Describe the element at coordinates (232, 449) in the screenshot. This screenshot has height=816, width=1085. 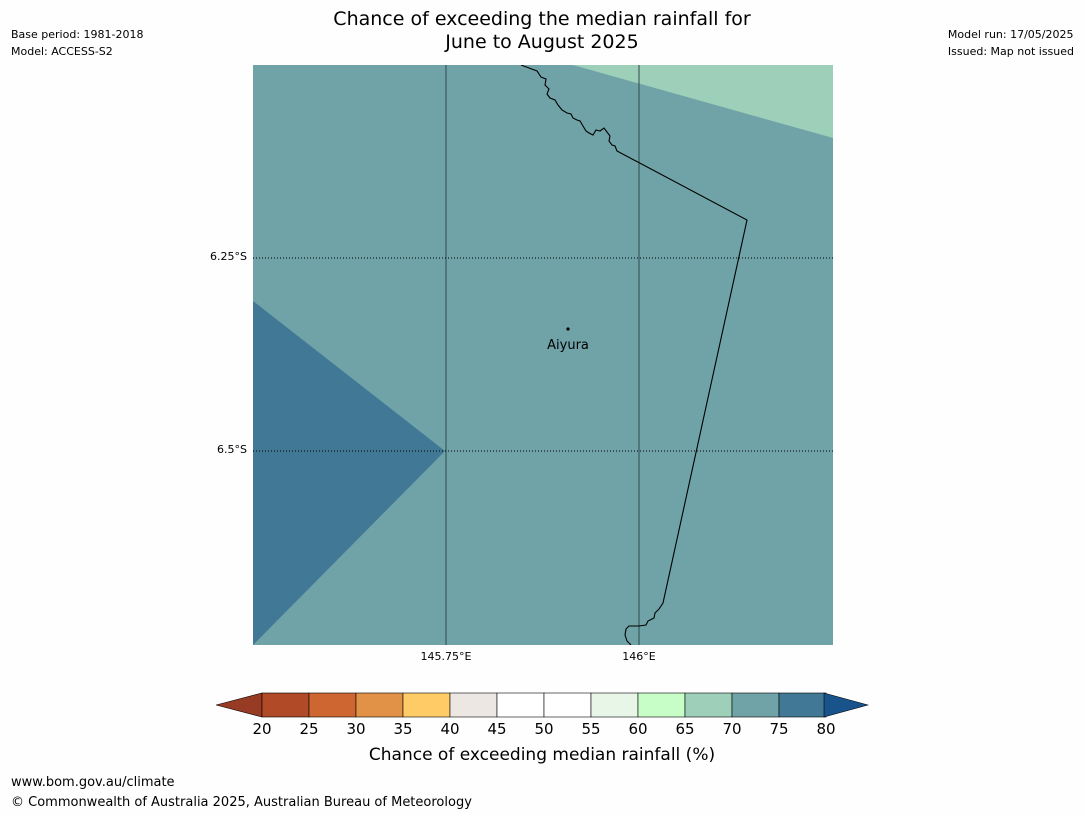
I see `lat-label-6-5: 6.5°S` at that location.